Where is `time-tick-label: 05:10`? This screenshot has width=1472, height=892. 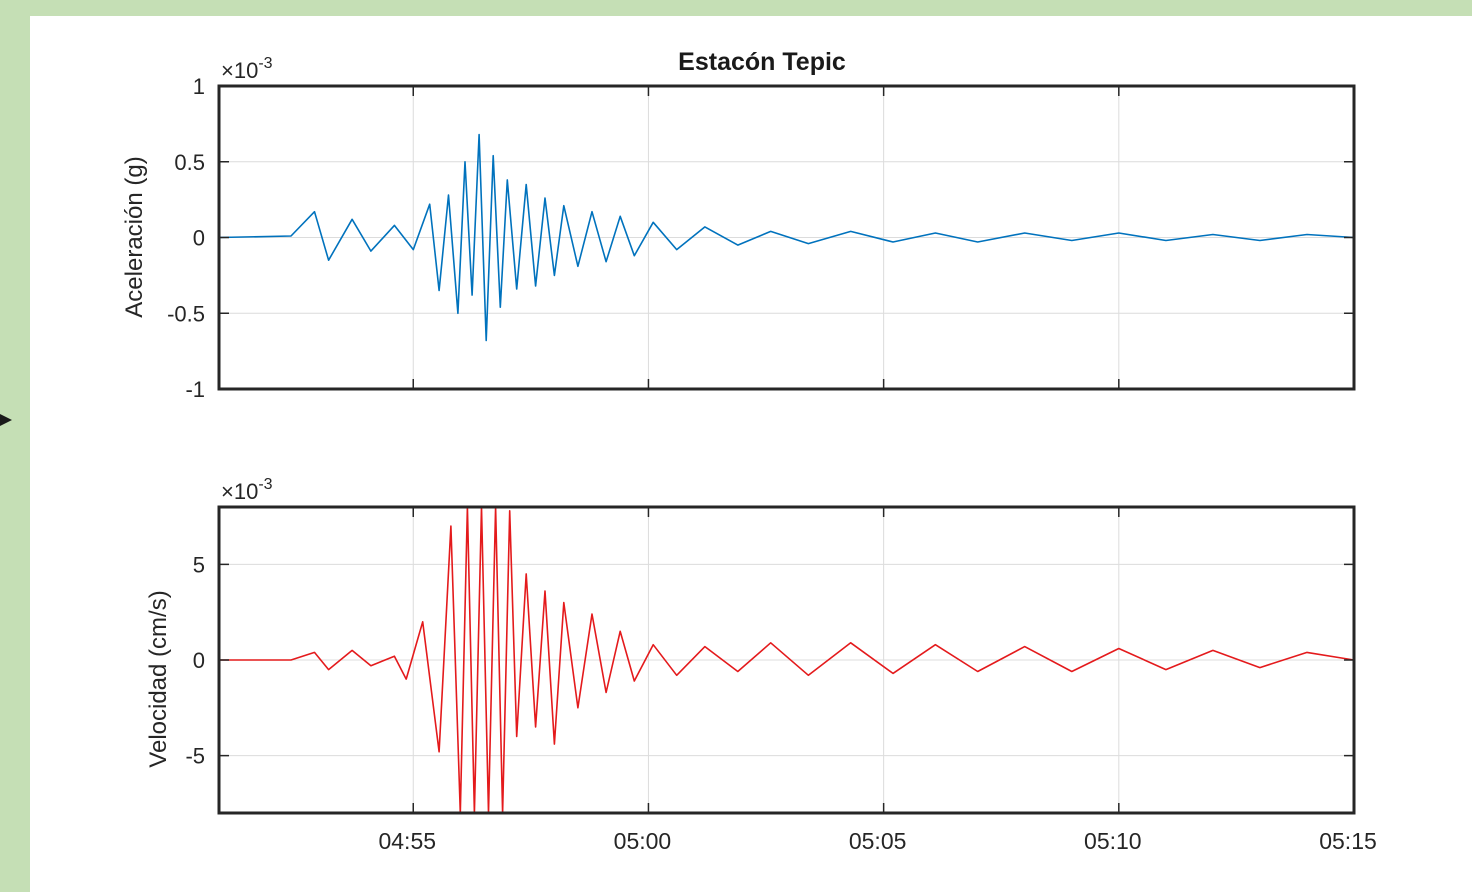
time-tick-label: 05:10 is located at coordinates (1113, 841).